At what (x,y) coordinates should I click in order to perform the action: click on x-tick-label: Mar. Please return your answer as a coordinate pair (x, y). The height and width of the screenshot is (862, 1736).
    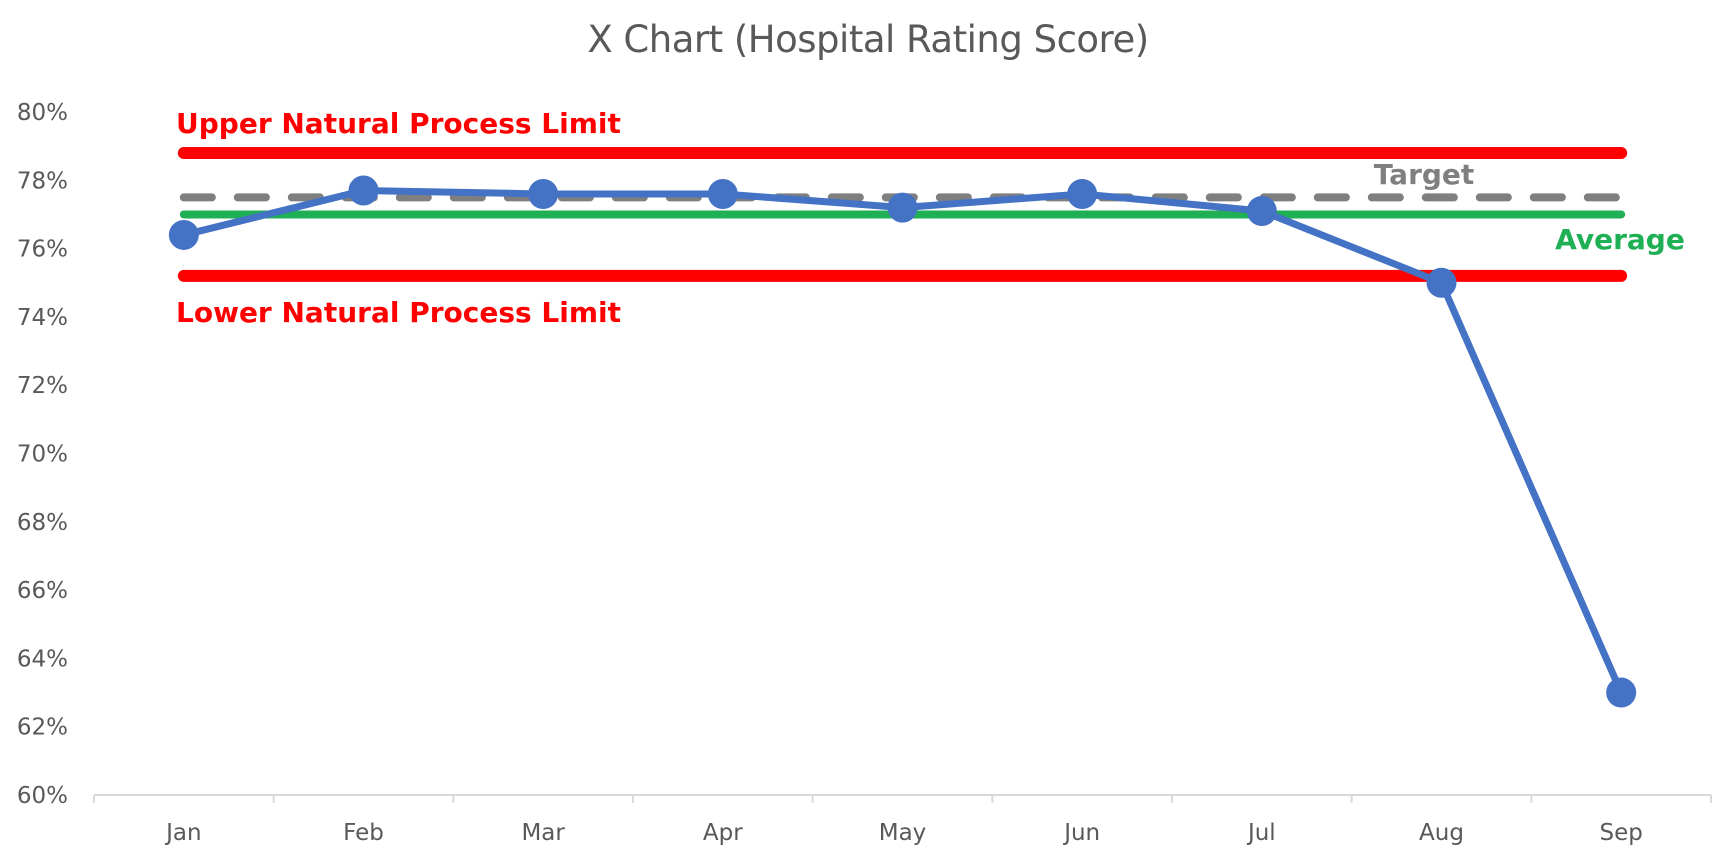
    Looking at the image, I should click on (543, 833).